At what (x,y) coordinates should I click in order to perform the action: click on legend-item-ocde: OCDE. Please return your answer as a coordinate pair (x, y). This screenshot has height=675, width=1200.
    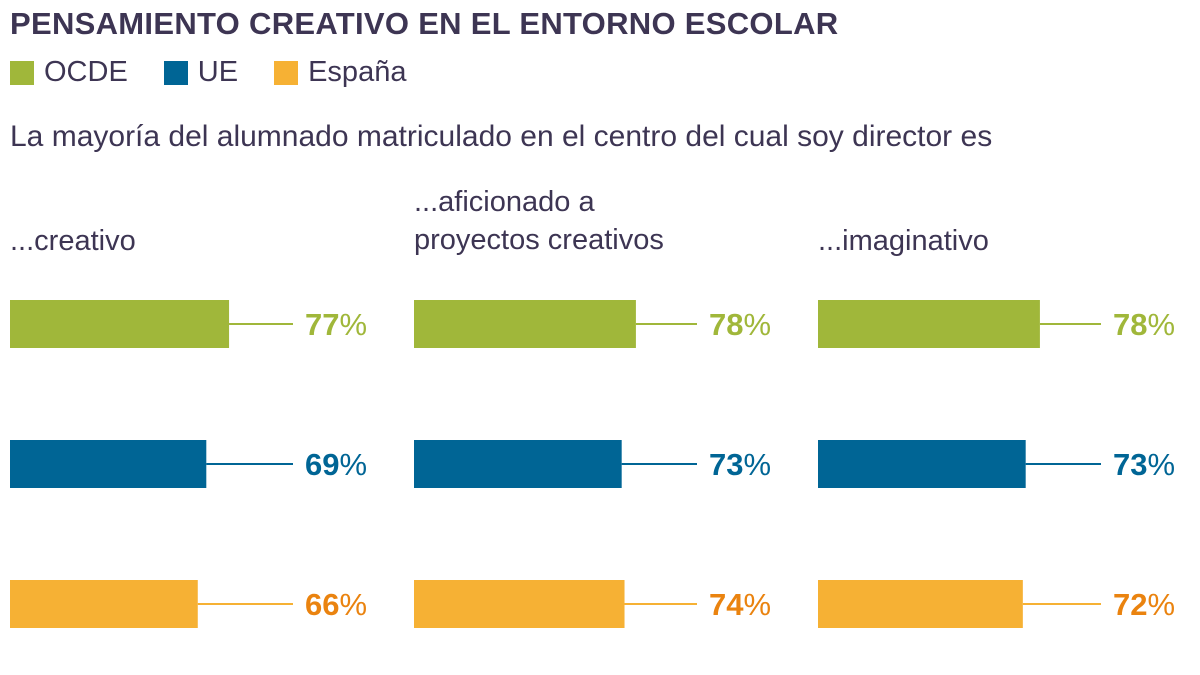
    Looking at the image, I should click on (69, 72).